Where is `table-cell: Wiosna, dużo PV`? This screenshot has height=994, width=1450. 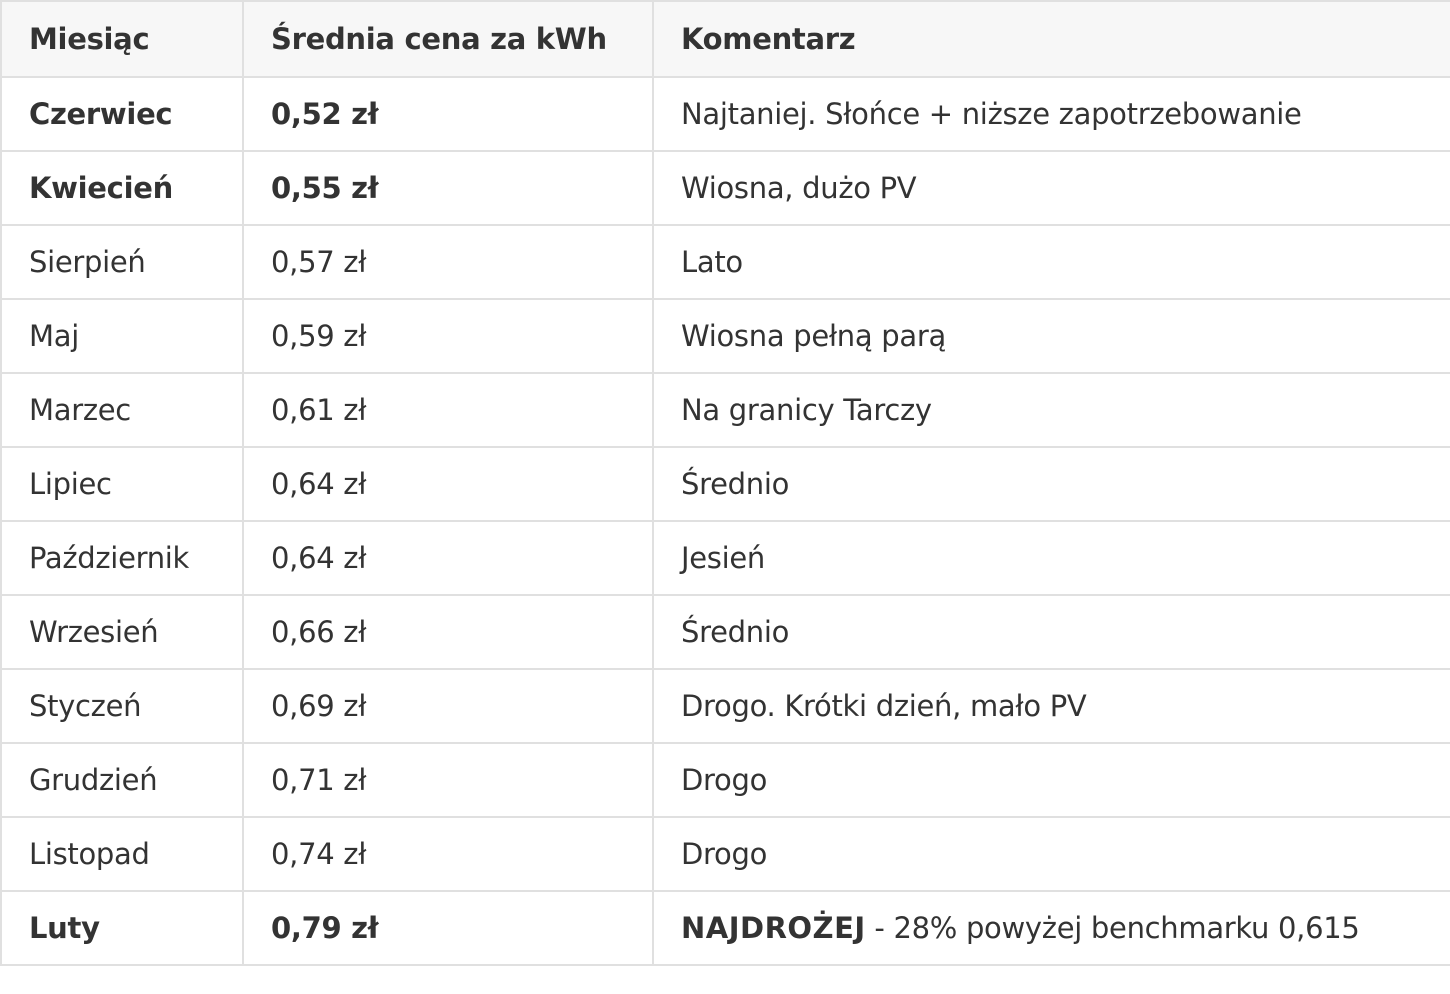
table-cell: Wiosna, dużo PV is located at coordinates (1051, 188).